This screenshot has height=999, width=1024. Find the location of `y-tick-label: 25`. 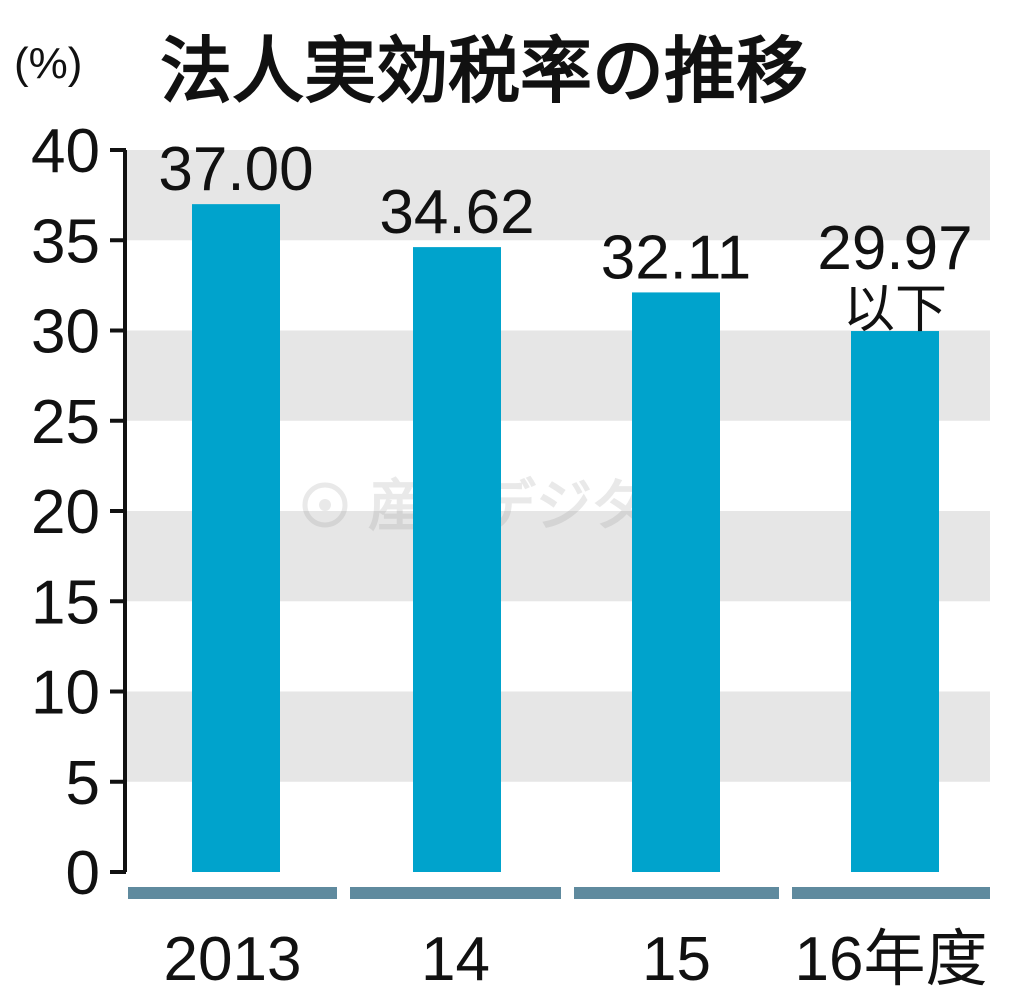

y-tick-label: 25 is located at coordinates (65, 422).